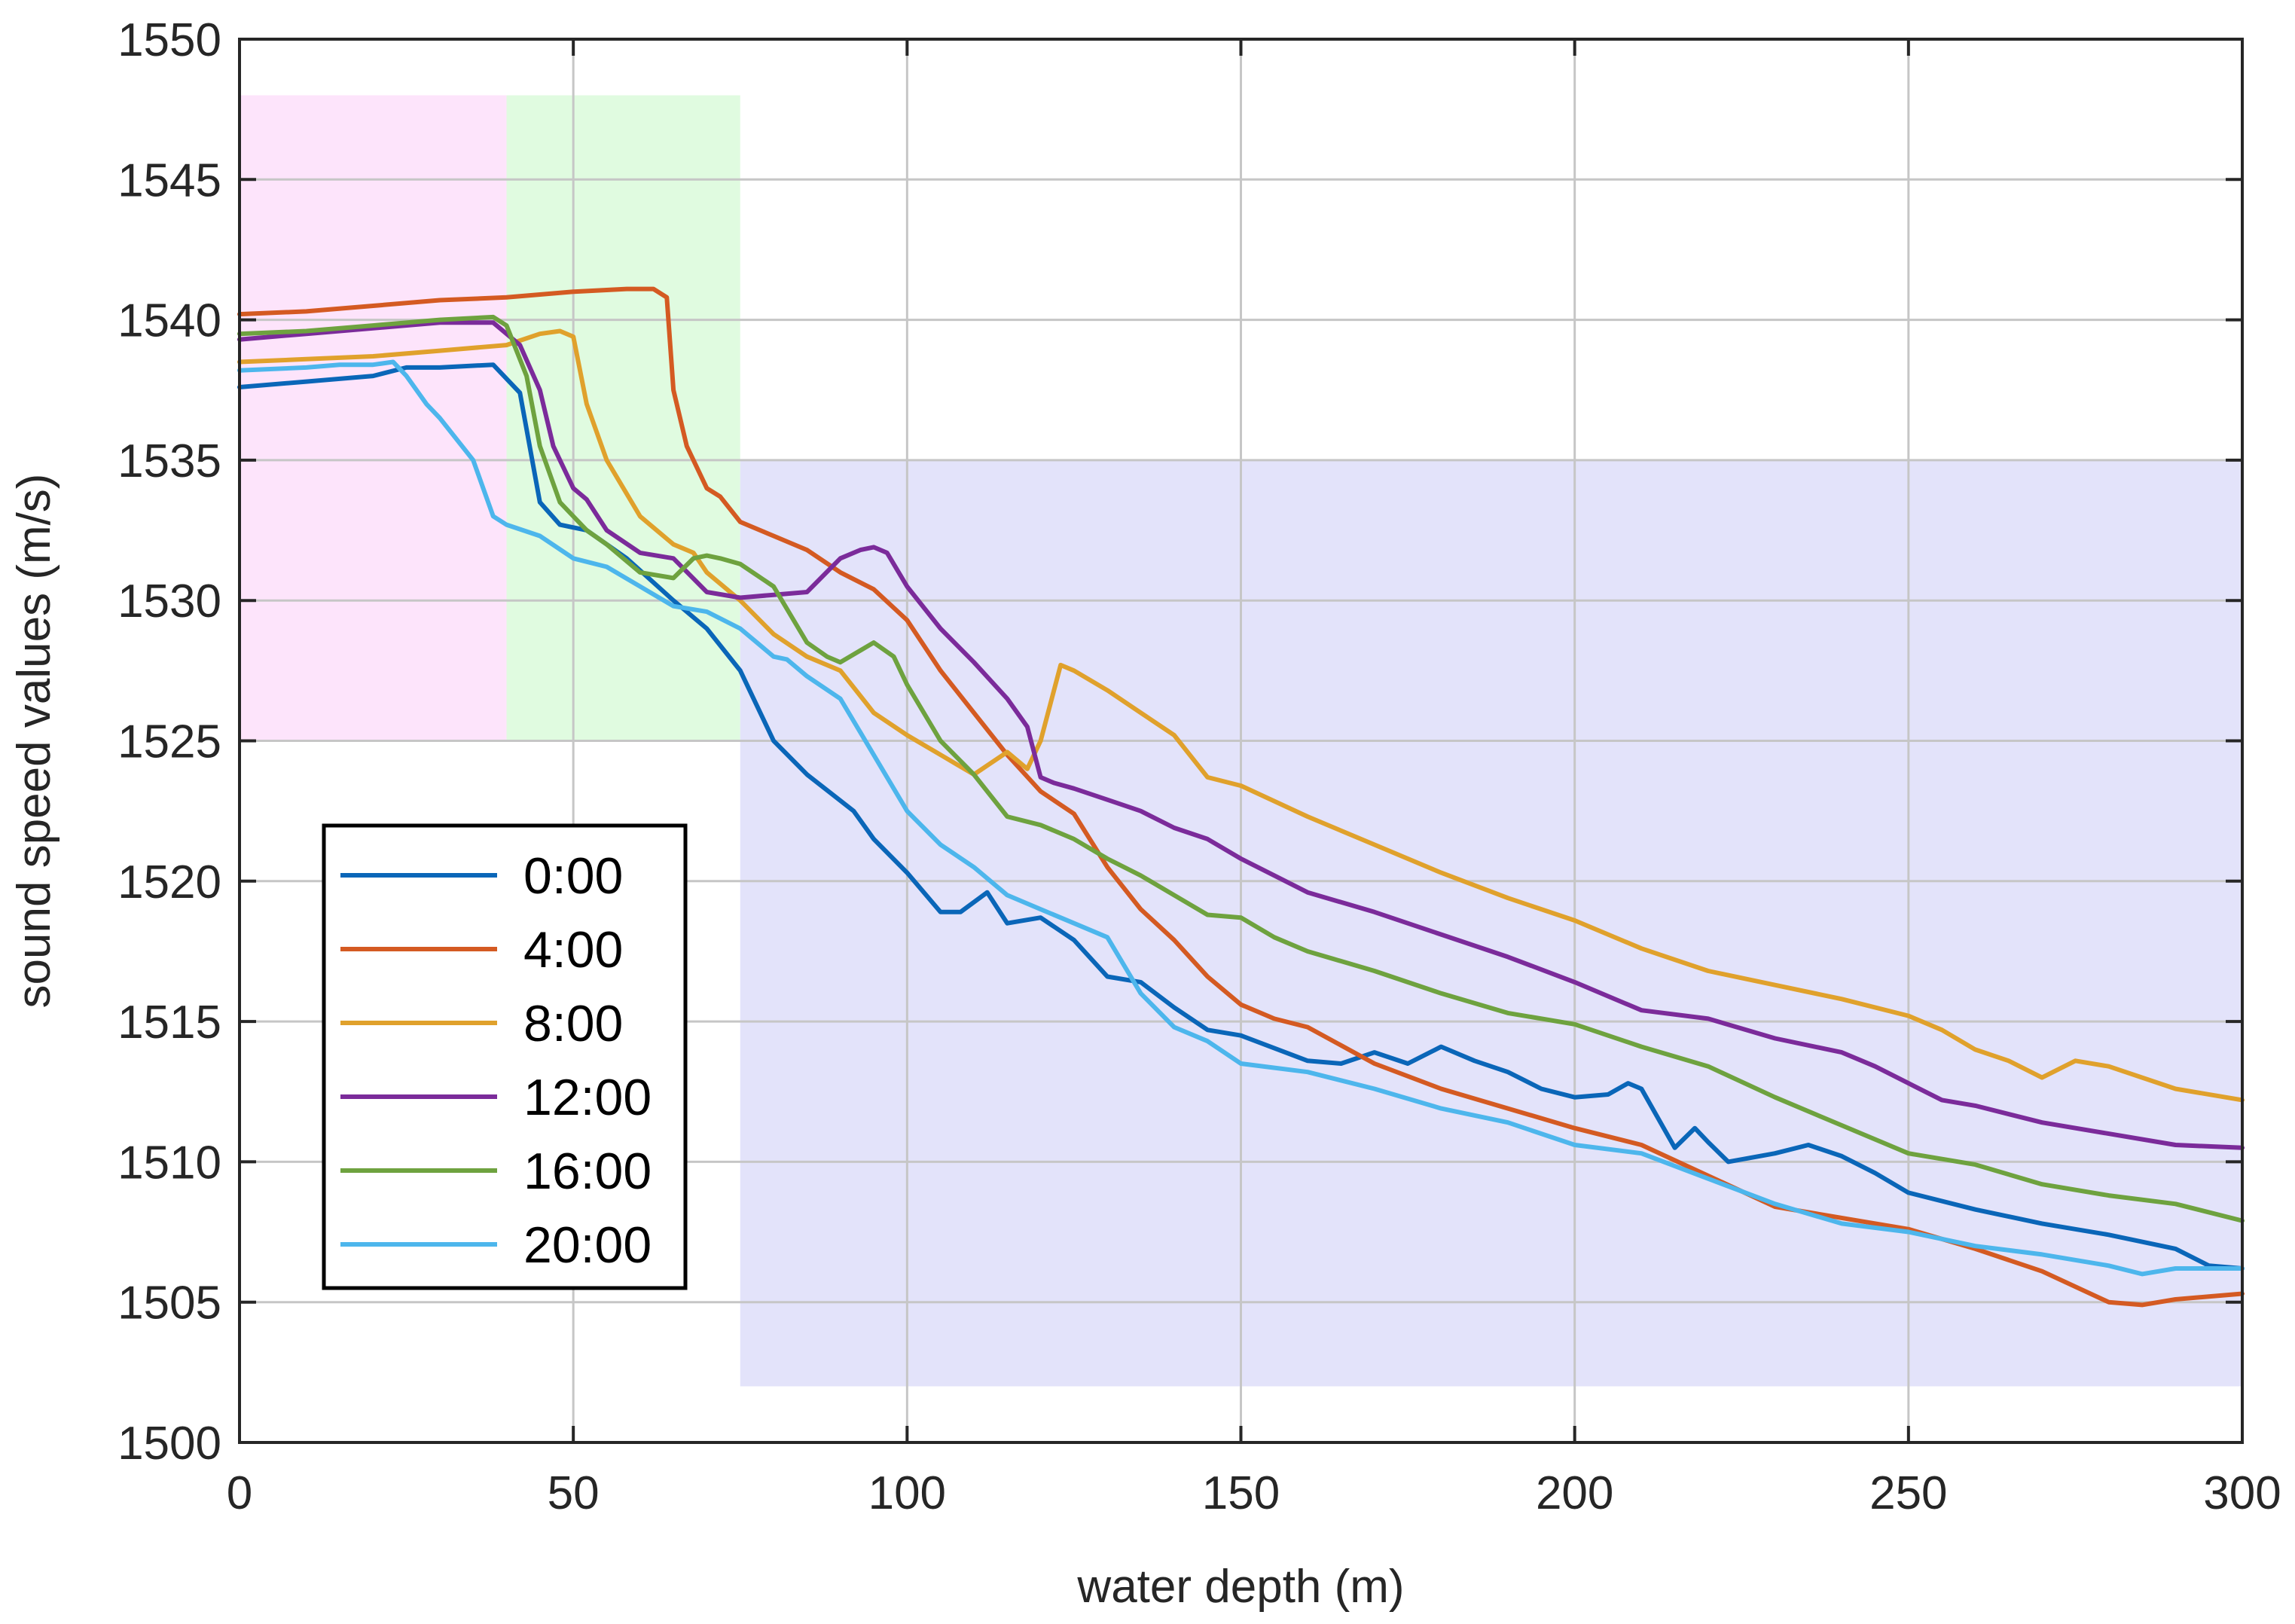 The width and height of the screenshot is (2295, 1624). I want to click on legend-label: 4:00, so click(573, 950).